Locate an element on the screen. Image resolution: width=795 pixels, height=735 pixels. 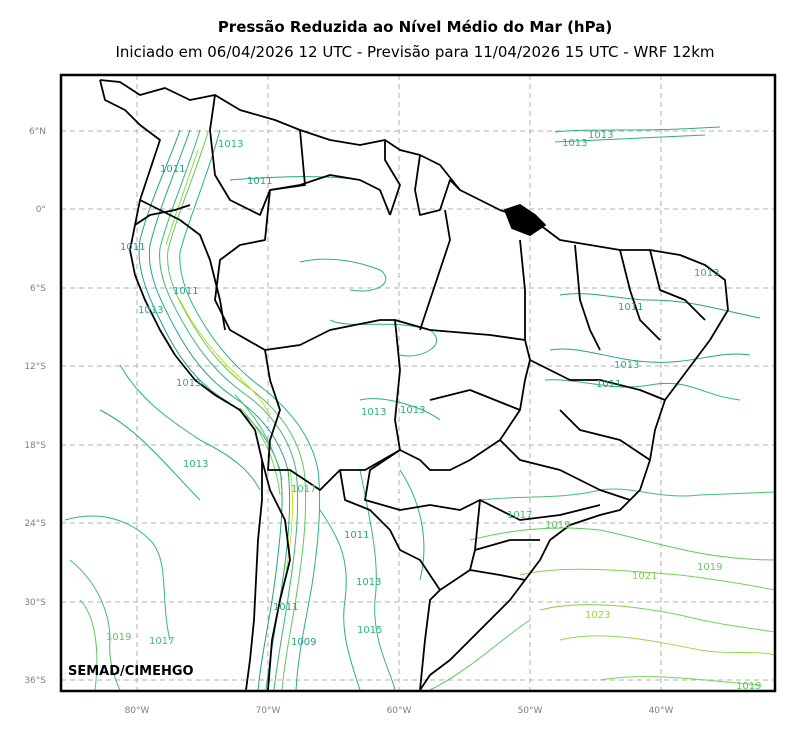
lon-tick: 80°W is located at coordinates (137, 711).